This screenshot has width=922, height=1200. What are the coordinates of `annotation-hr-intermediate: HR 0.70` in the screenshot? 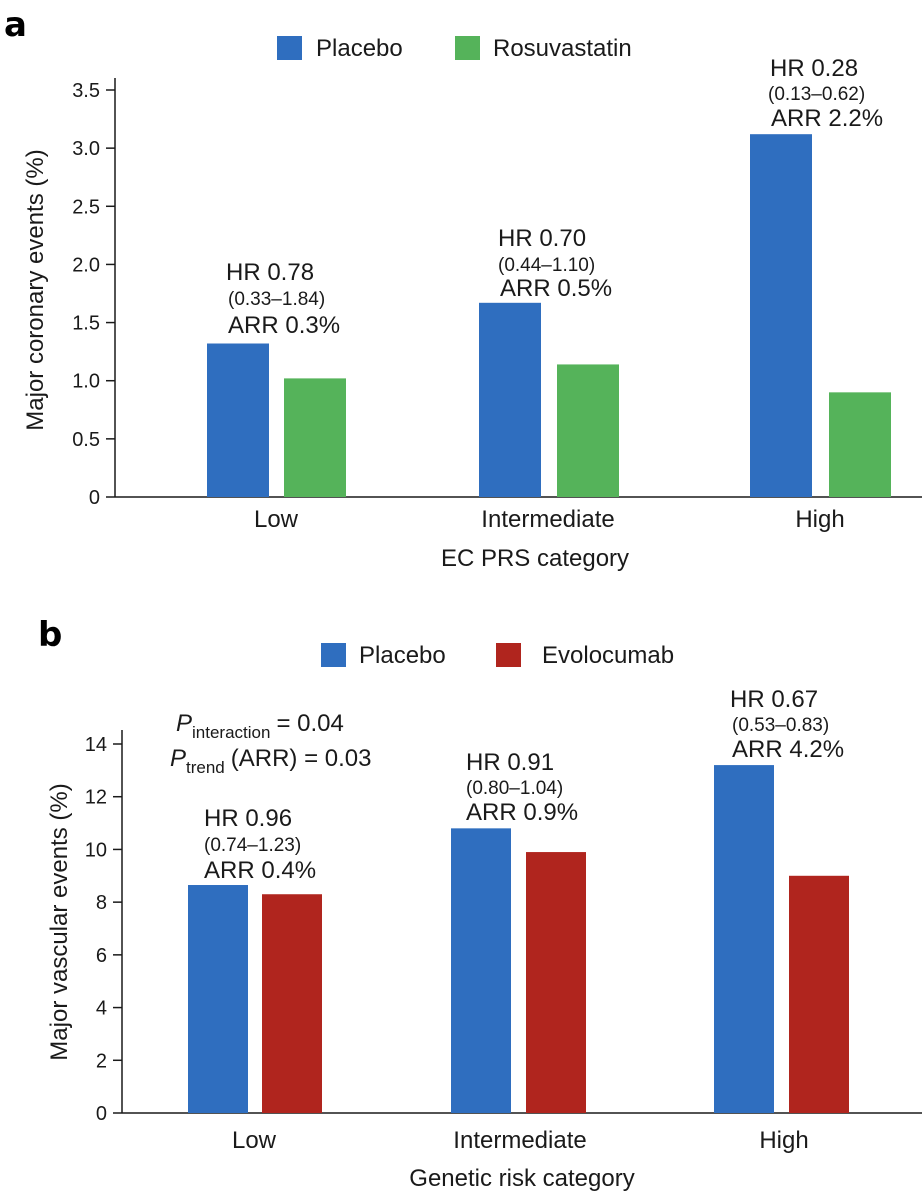 It's located at (542, 238).